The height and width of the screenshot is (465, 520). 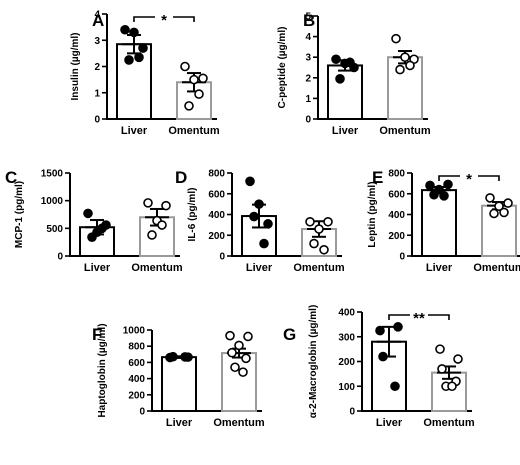 I want to click on panel-letter: G, so click(x=289, y=334).